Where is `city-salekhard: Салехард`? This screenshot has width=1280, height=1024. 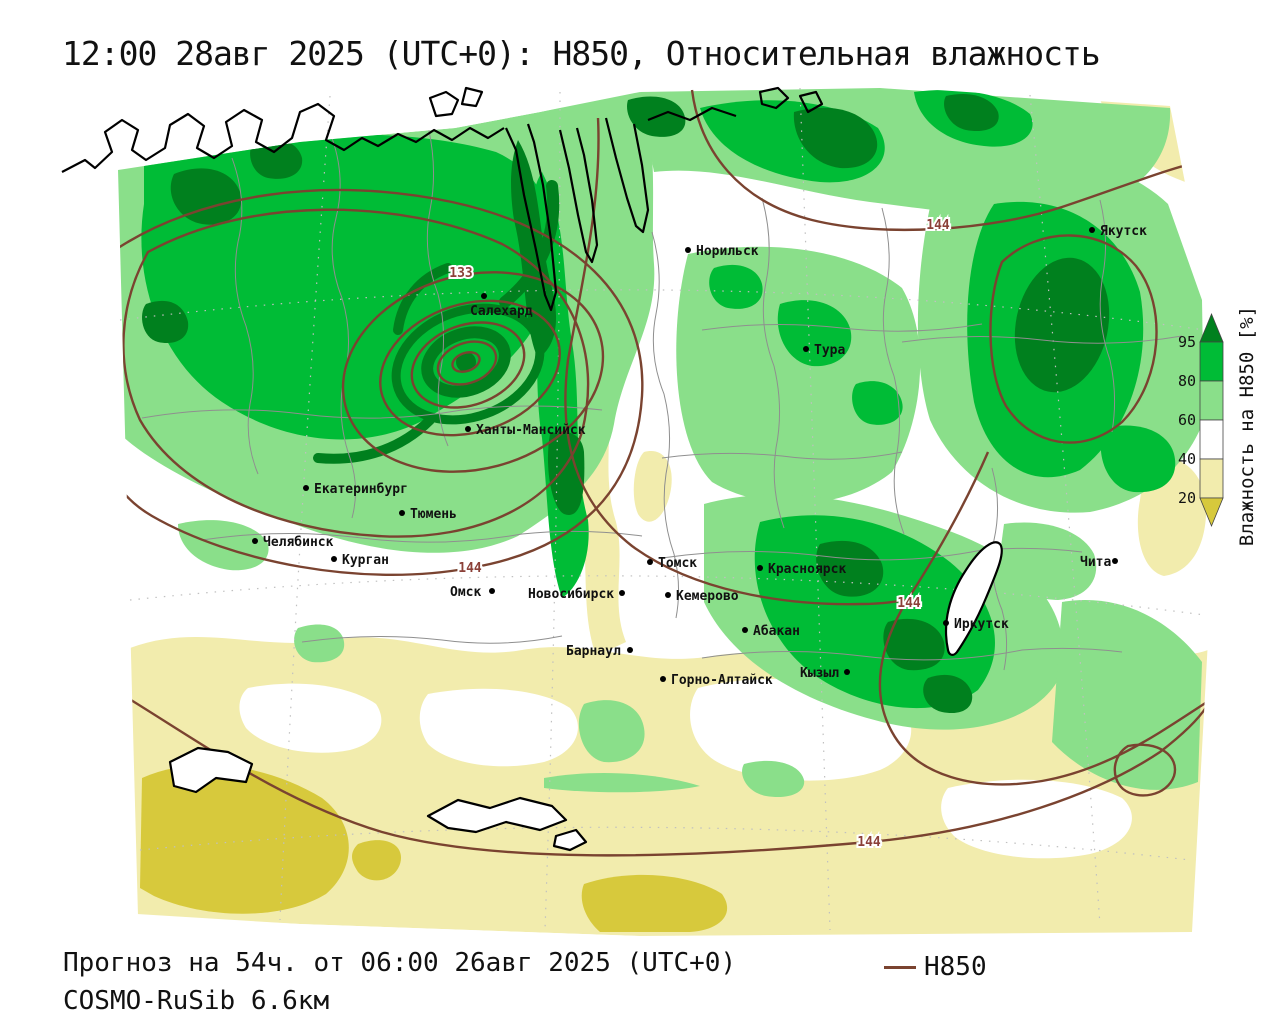 city-salekhard: Салехард is located at coordinates (501, 306).